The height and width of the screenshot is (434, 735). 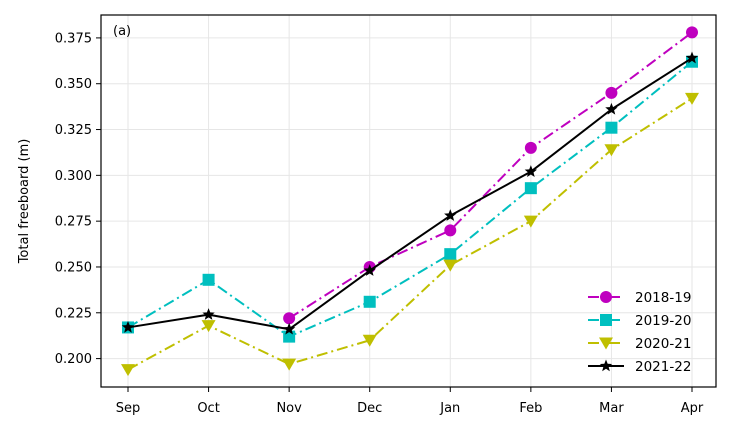 I want to click on x-tick-label: Mar, so click(x=611, y=408).